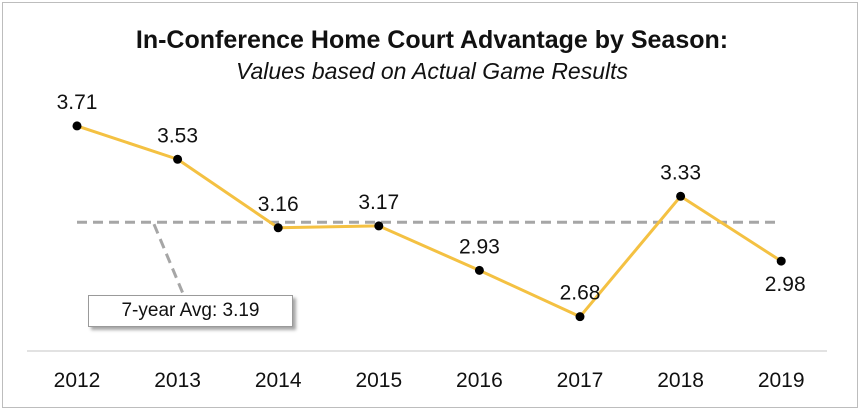 The height and width of the screenshot is (414, 864). Describe the element at coordinates (781, 261) in the screenshot. I see `data-point-2019` at that location.